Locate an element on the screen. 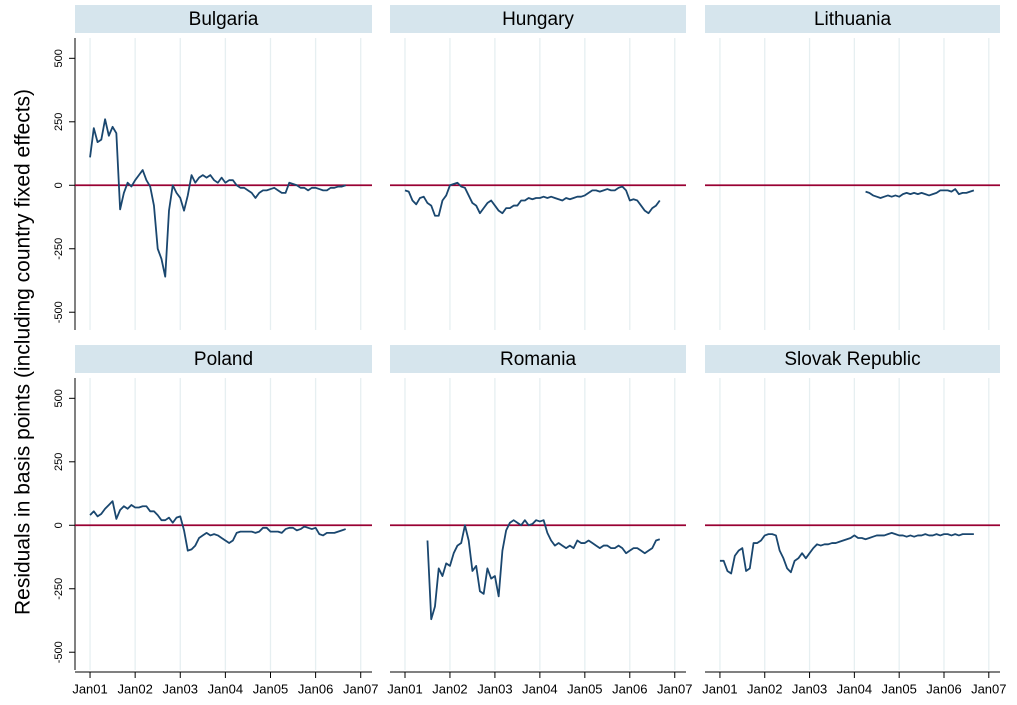 The width and height of the screenshot is (1017, 705). facet-title: Slovak Republic is located at coordinates (852, 359).